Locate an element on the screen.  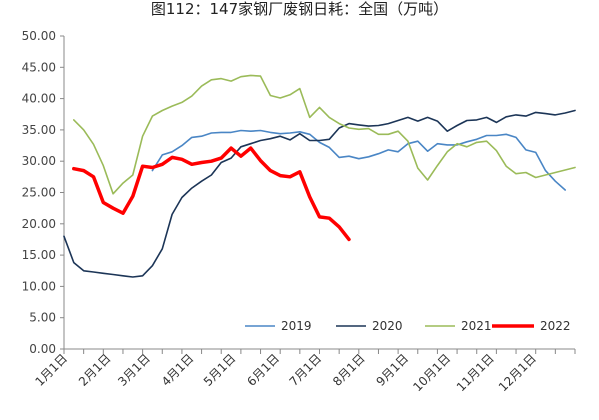
legend: 2019 2020 2021 2022 is located at coordinates (408, 326).